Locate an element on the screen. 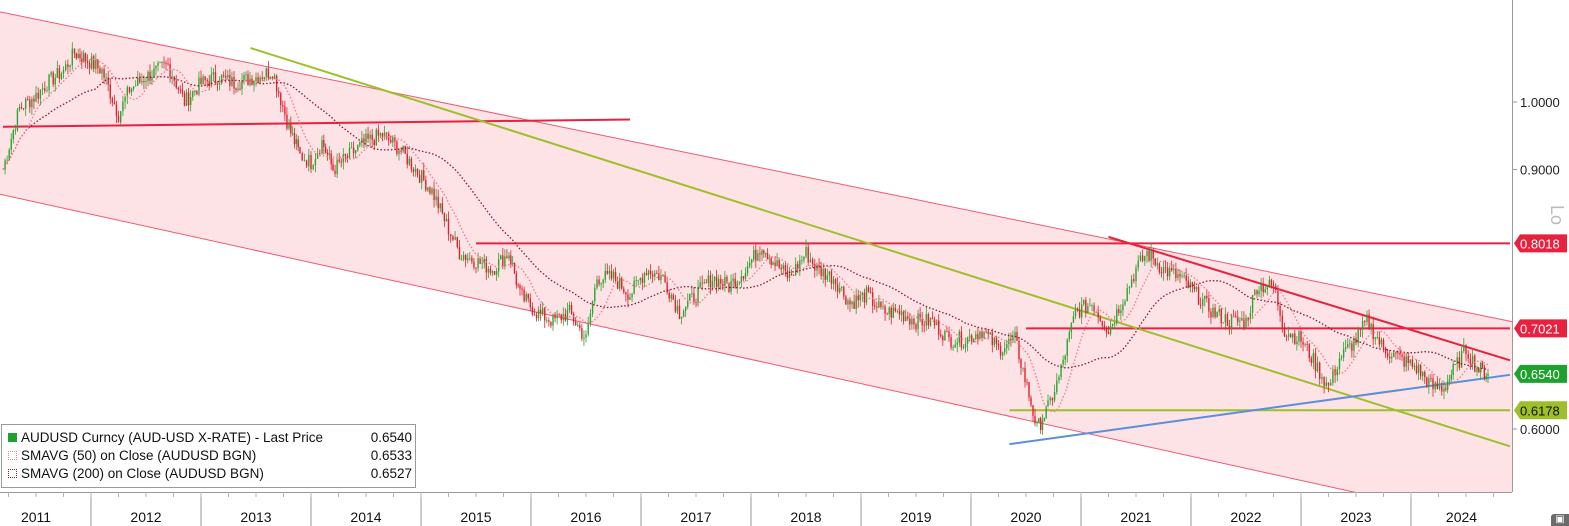  legend-entry-sma200: SMAVG (200) on Close (AUDUSD BGN) 0.6527 is located at coordinates (210, 474).